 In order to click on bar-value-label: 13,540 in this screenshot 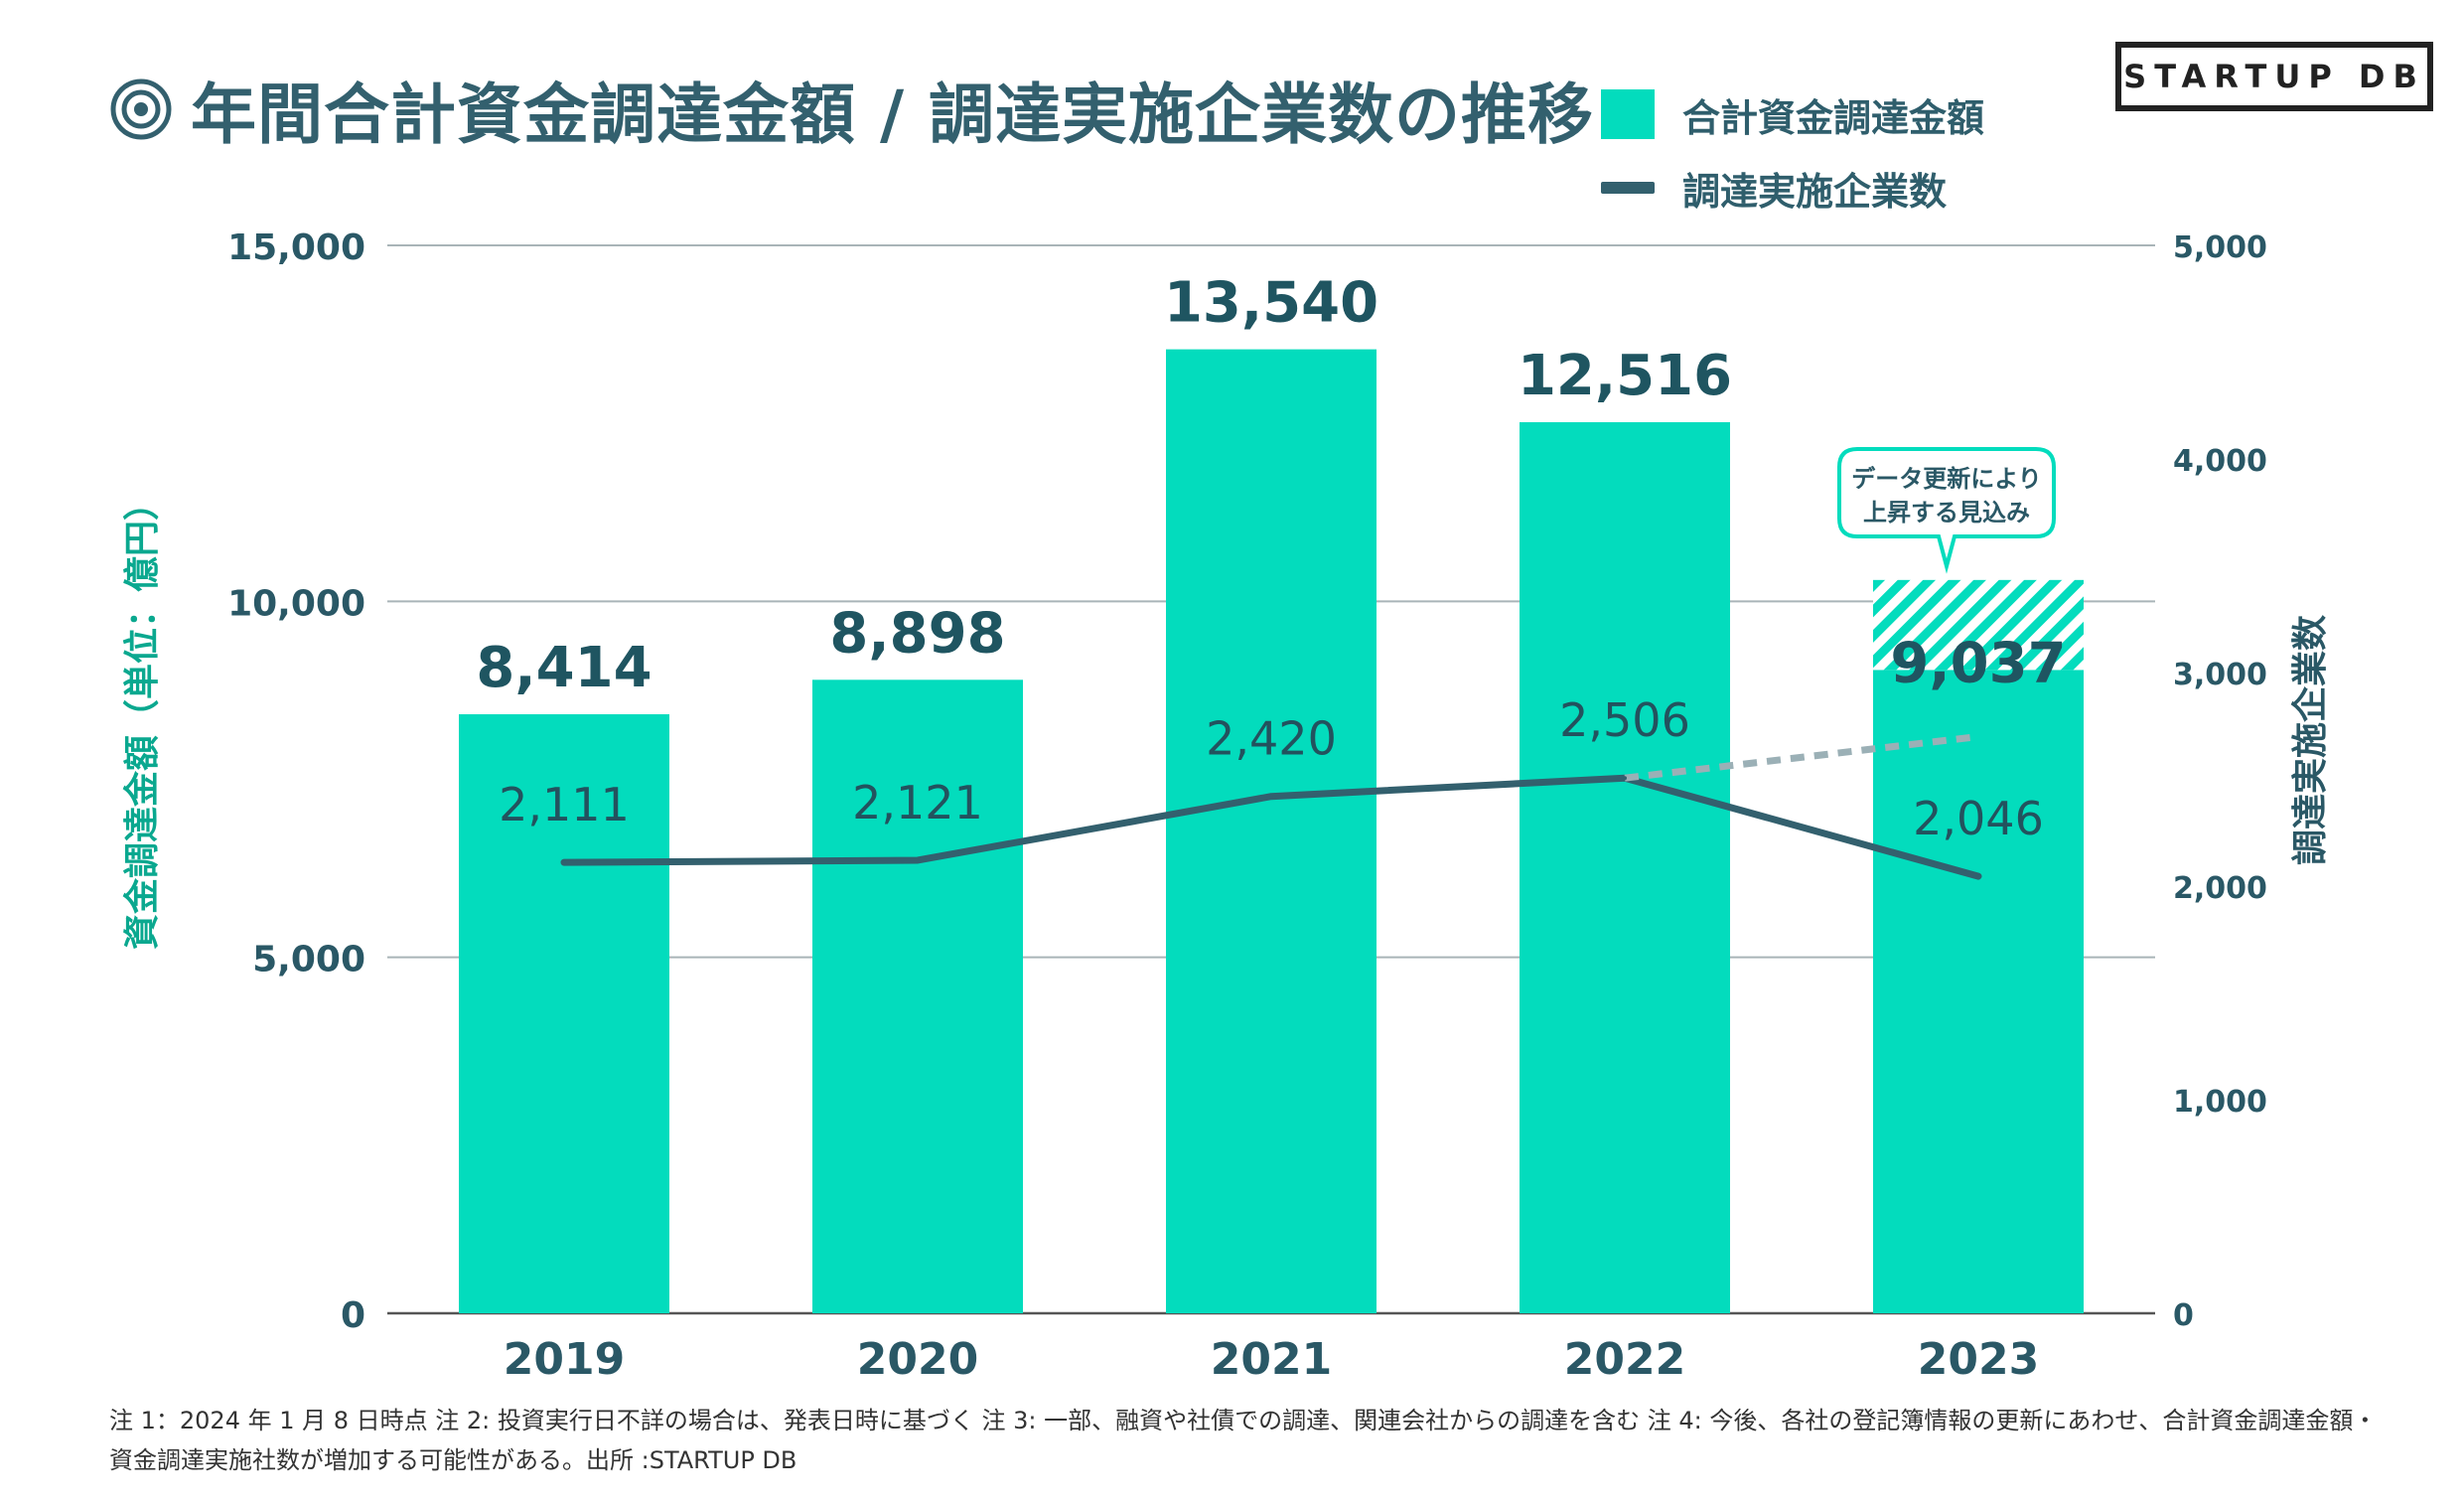, I will do `click(1271, 303)`.